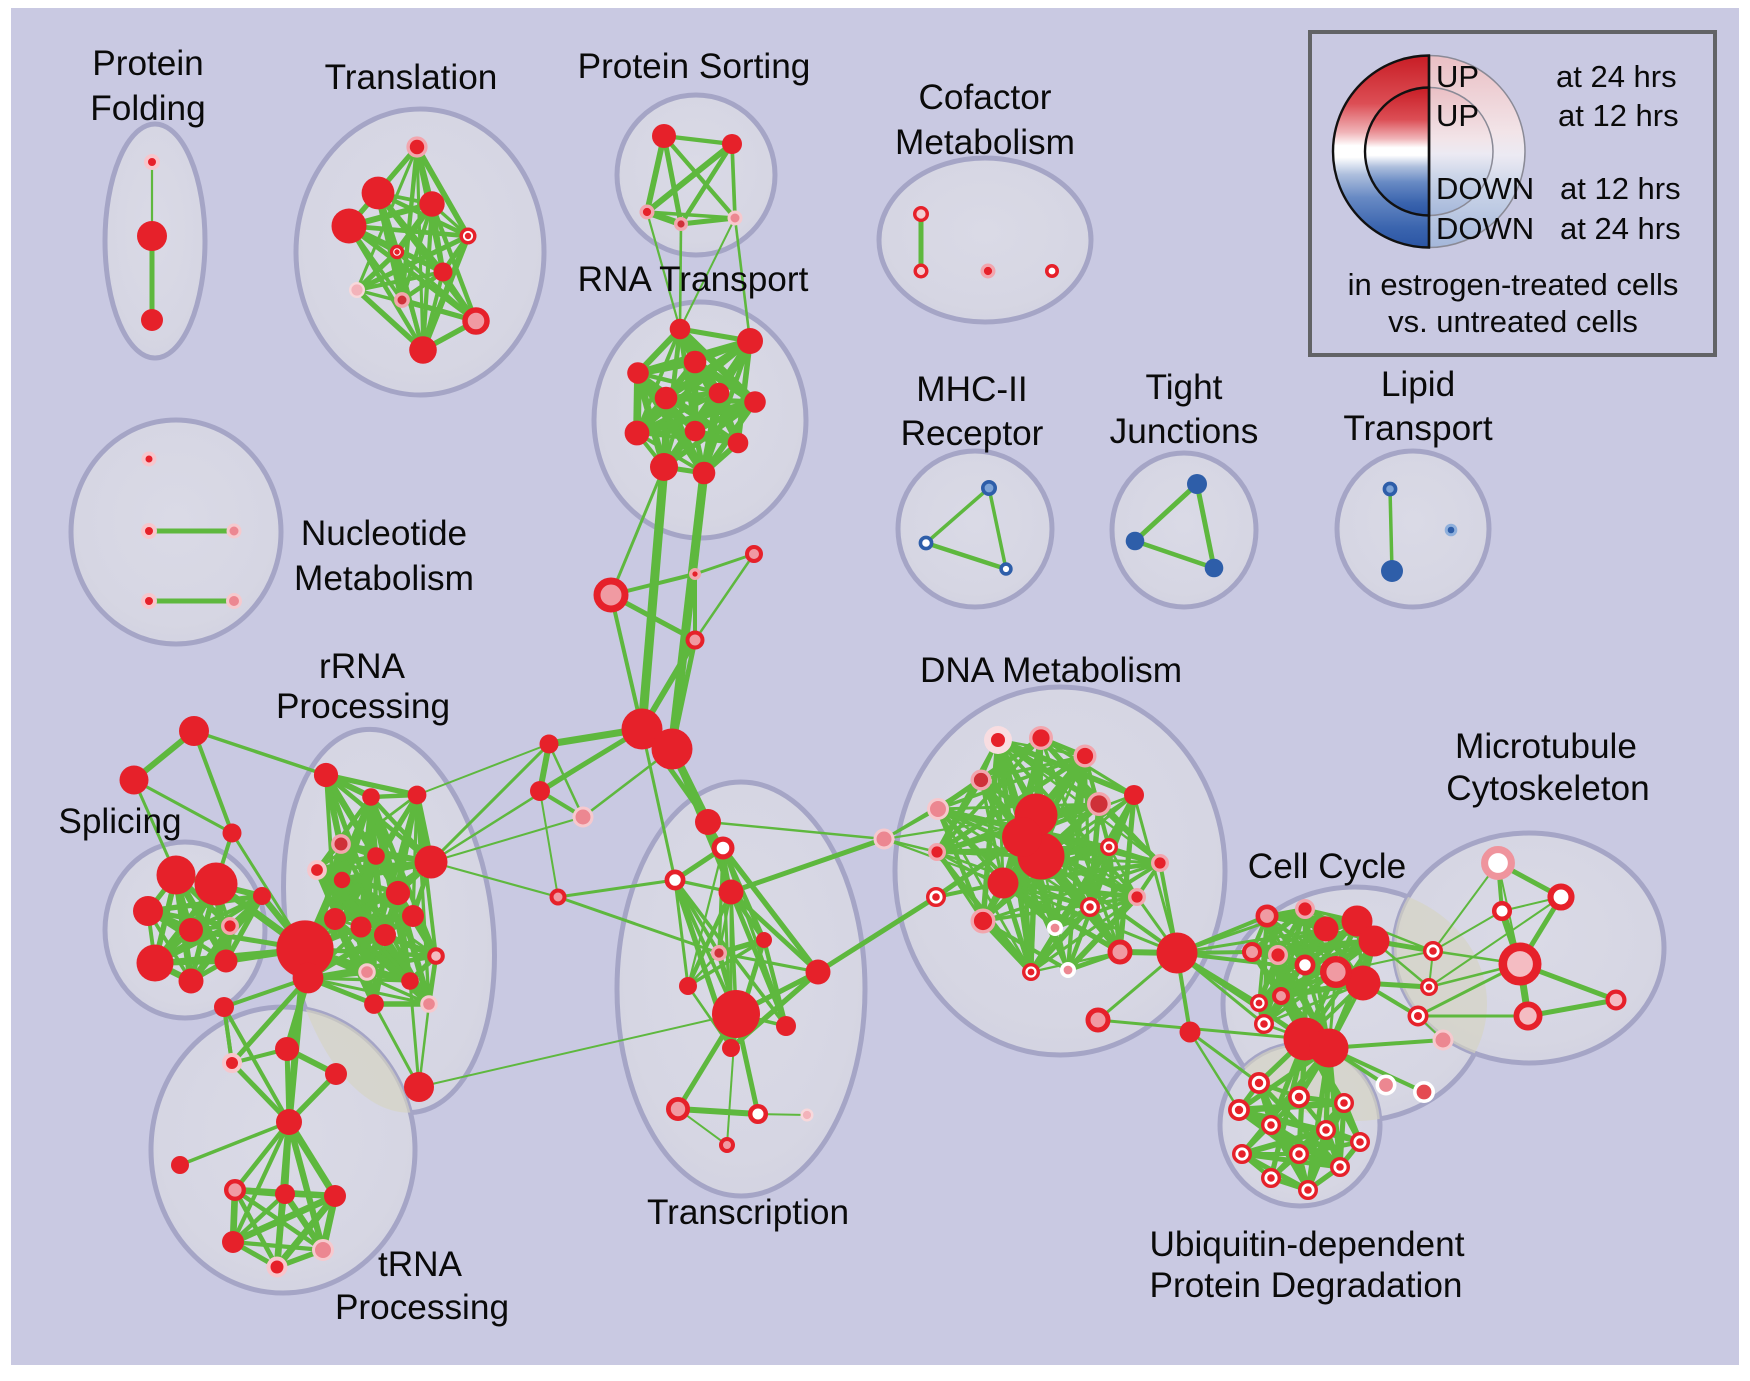  I want to click on svg-text: Transport, so click(1417, 428).